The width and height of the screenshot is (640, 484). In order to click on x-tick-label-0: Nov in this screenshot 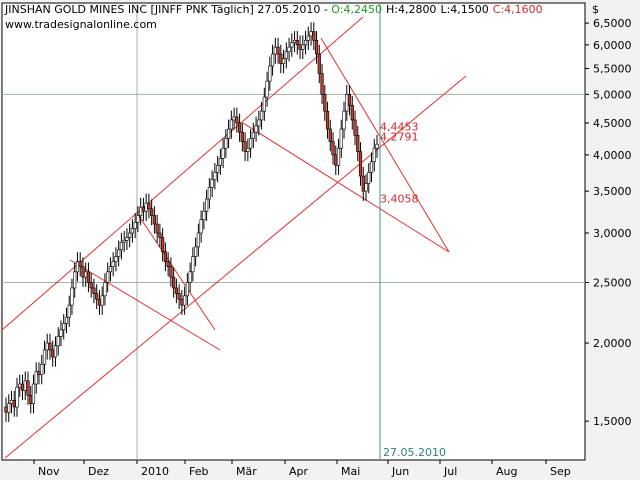, I will do `click(49, 471)`.